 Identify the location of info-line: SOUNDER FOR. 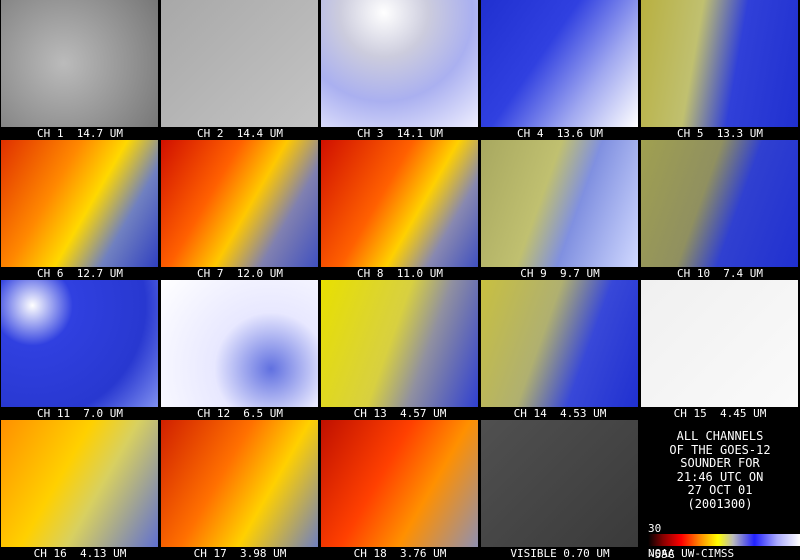
(720, 463).